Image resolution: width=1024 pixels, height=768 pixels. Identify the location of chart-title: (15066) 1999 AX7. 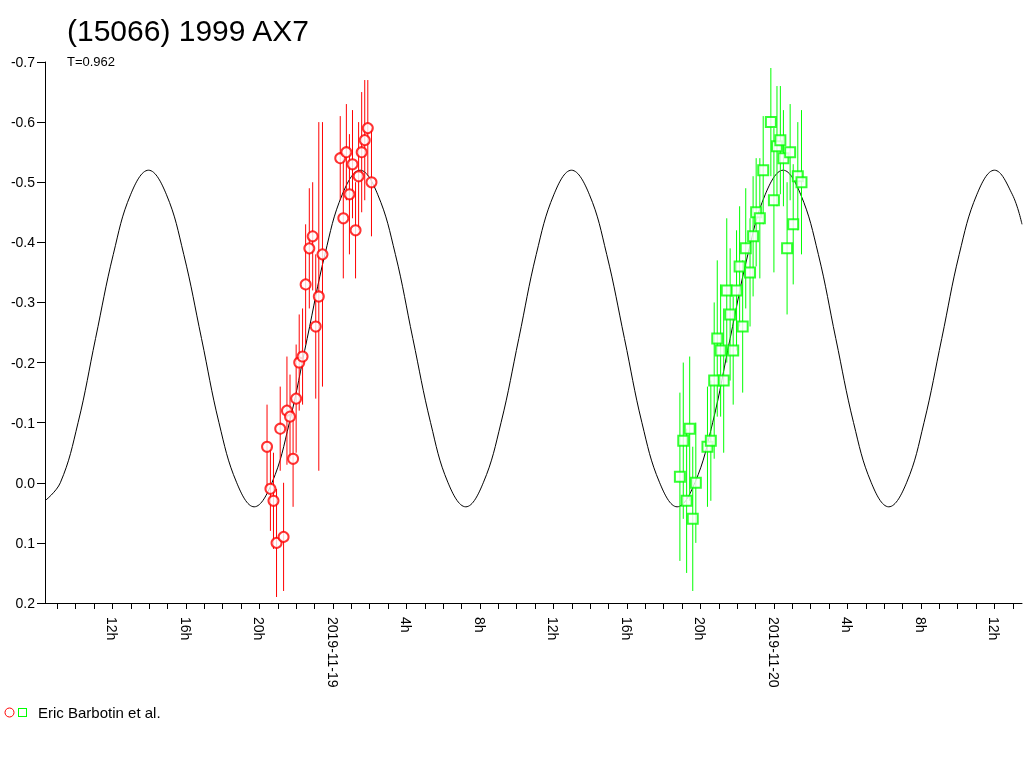
(188, 30).